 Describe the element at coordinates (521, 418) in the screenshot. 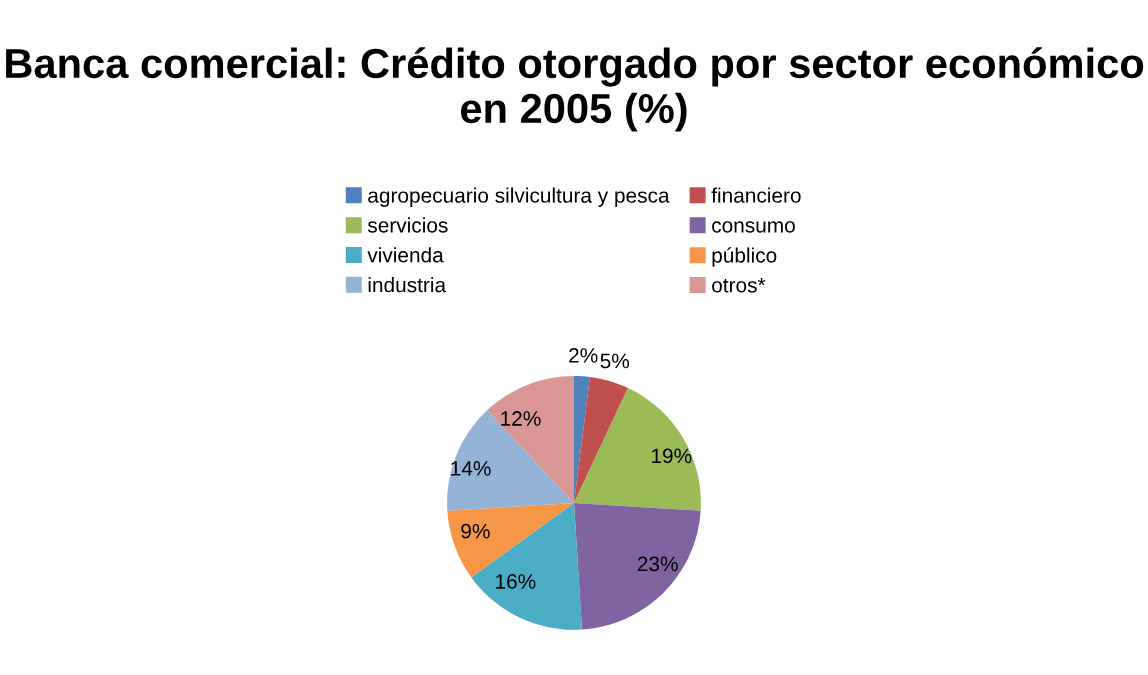

I see `data-label: 12%` at that location.